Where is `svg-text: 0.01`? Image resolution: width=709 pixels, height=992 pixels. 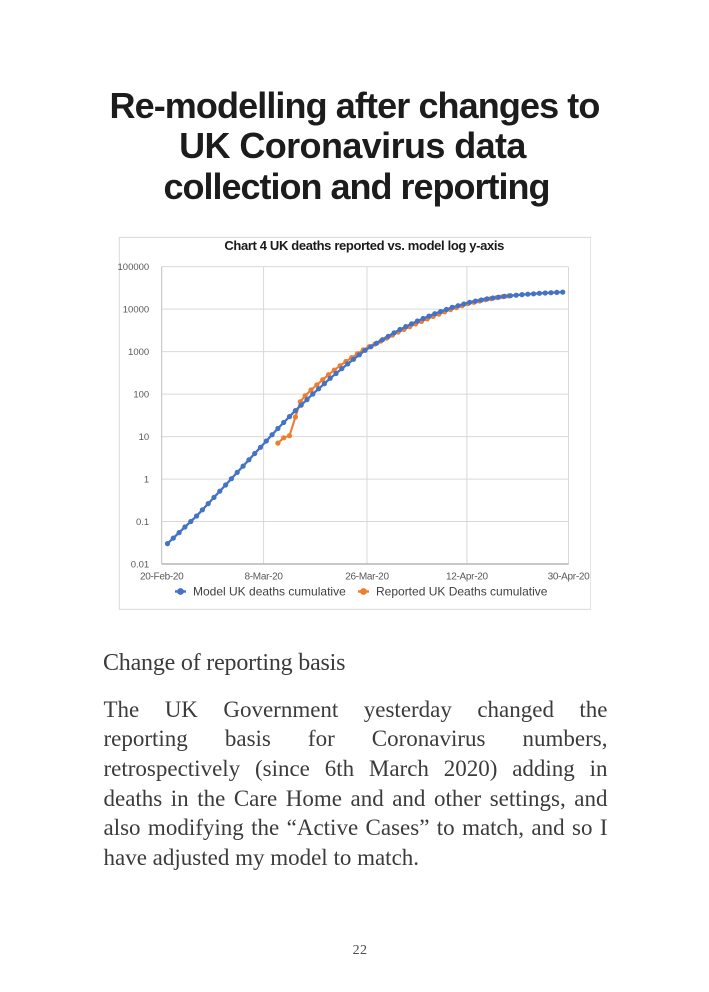 svg-text: 0.01 is located at coordinates (140, 564).